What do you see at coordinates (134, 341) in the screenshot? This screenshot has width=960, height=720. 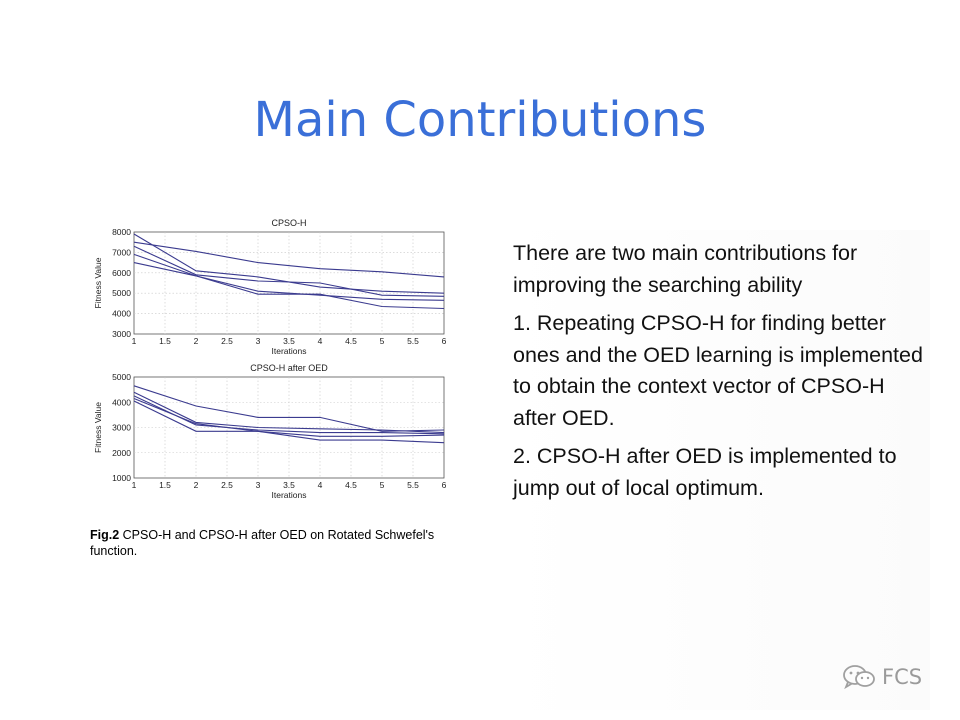 I see `chart-1-x-tick-label: 1` at bounding box center [134, 341].